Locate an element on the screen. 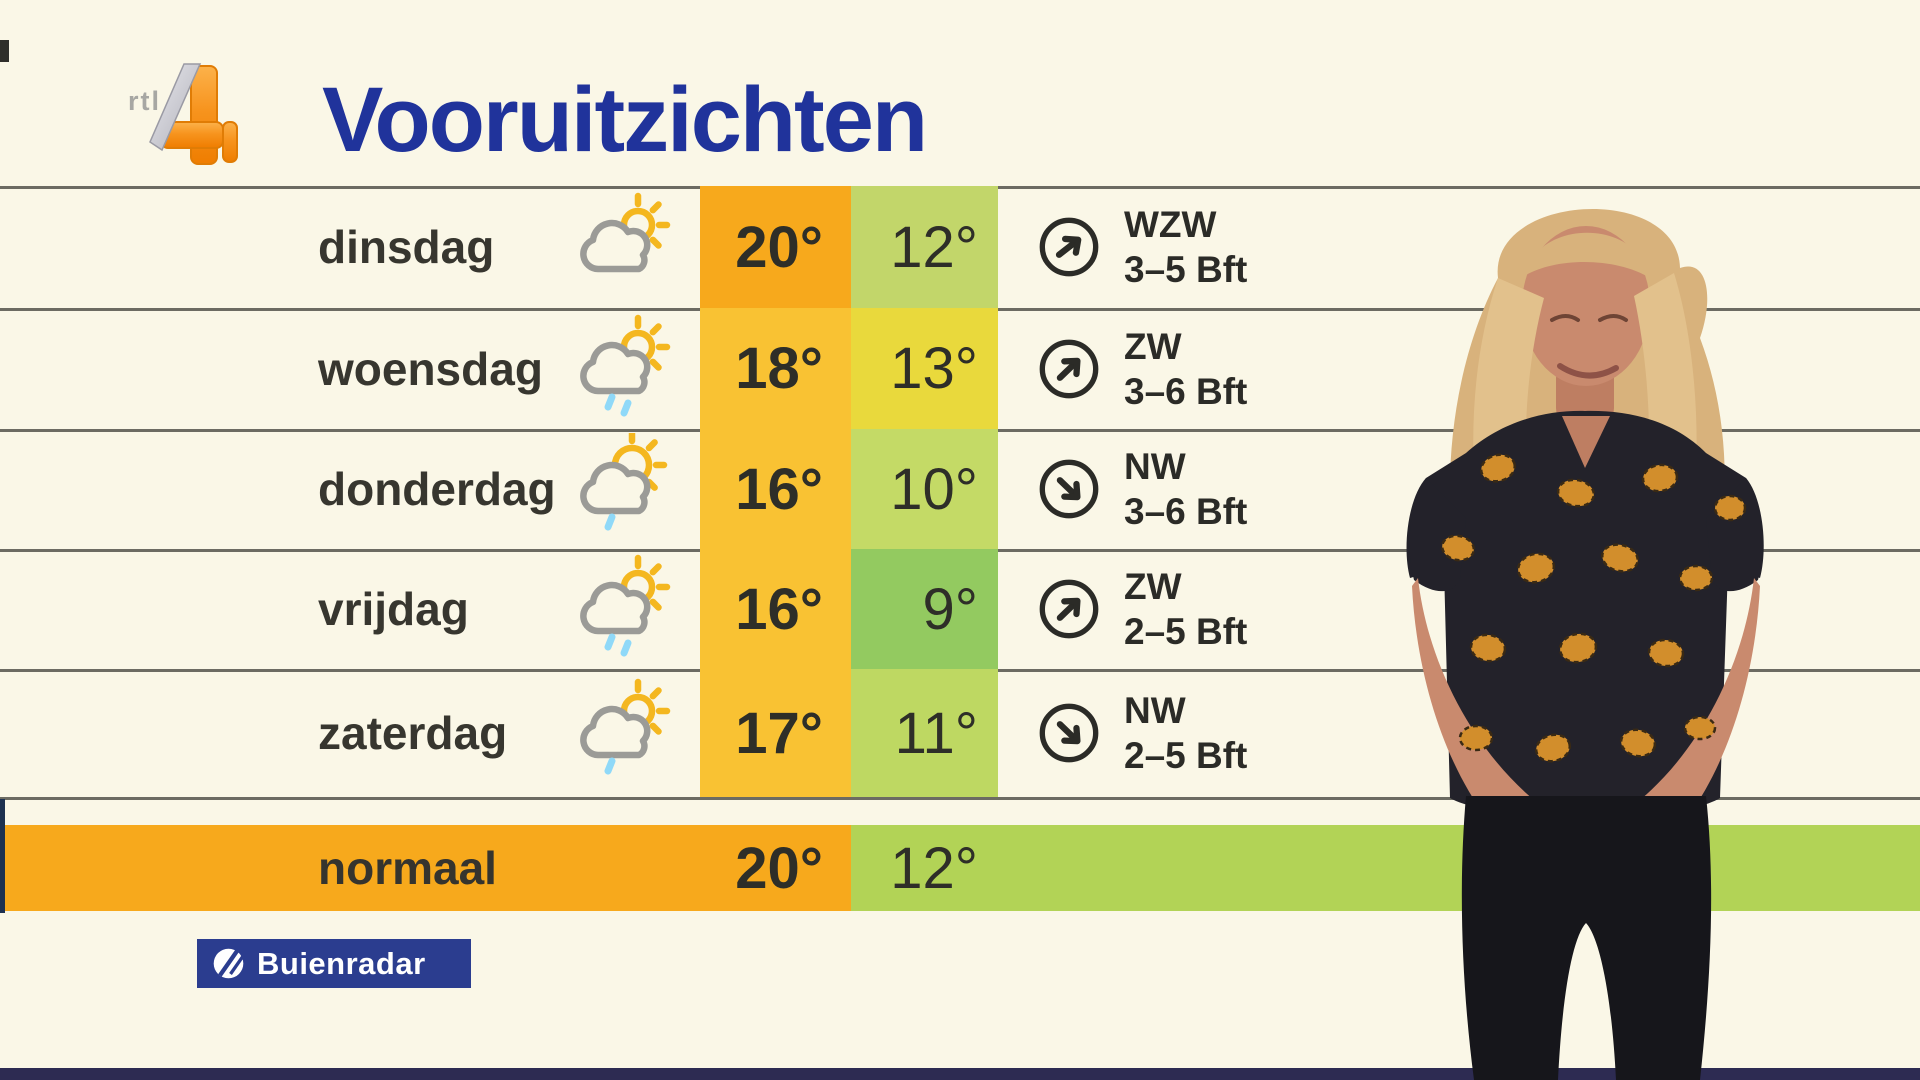  forecast-row: woensdag 18° 13° ZW 3–6 Bft is located at coordinates (960, 368).